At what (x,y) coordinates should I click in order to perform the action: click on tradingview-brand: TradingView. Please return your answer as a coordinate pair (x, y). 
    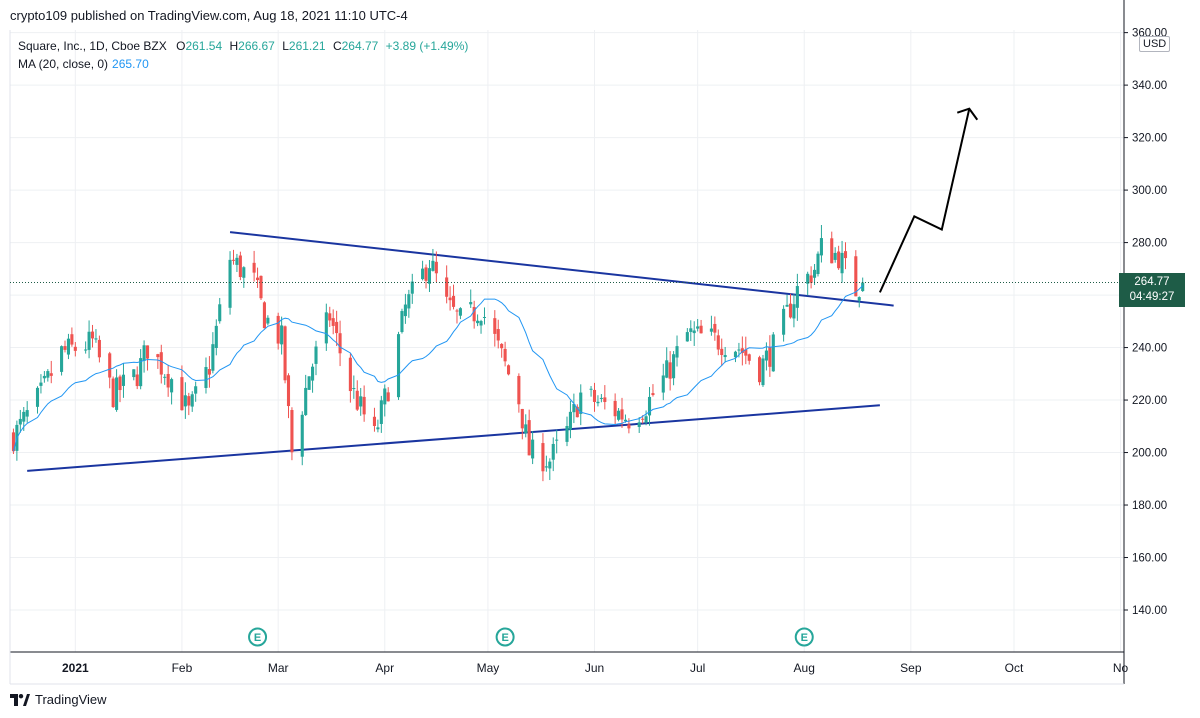
    Looking at the image, I should click on (58, 699).